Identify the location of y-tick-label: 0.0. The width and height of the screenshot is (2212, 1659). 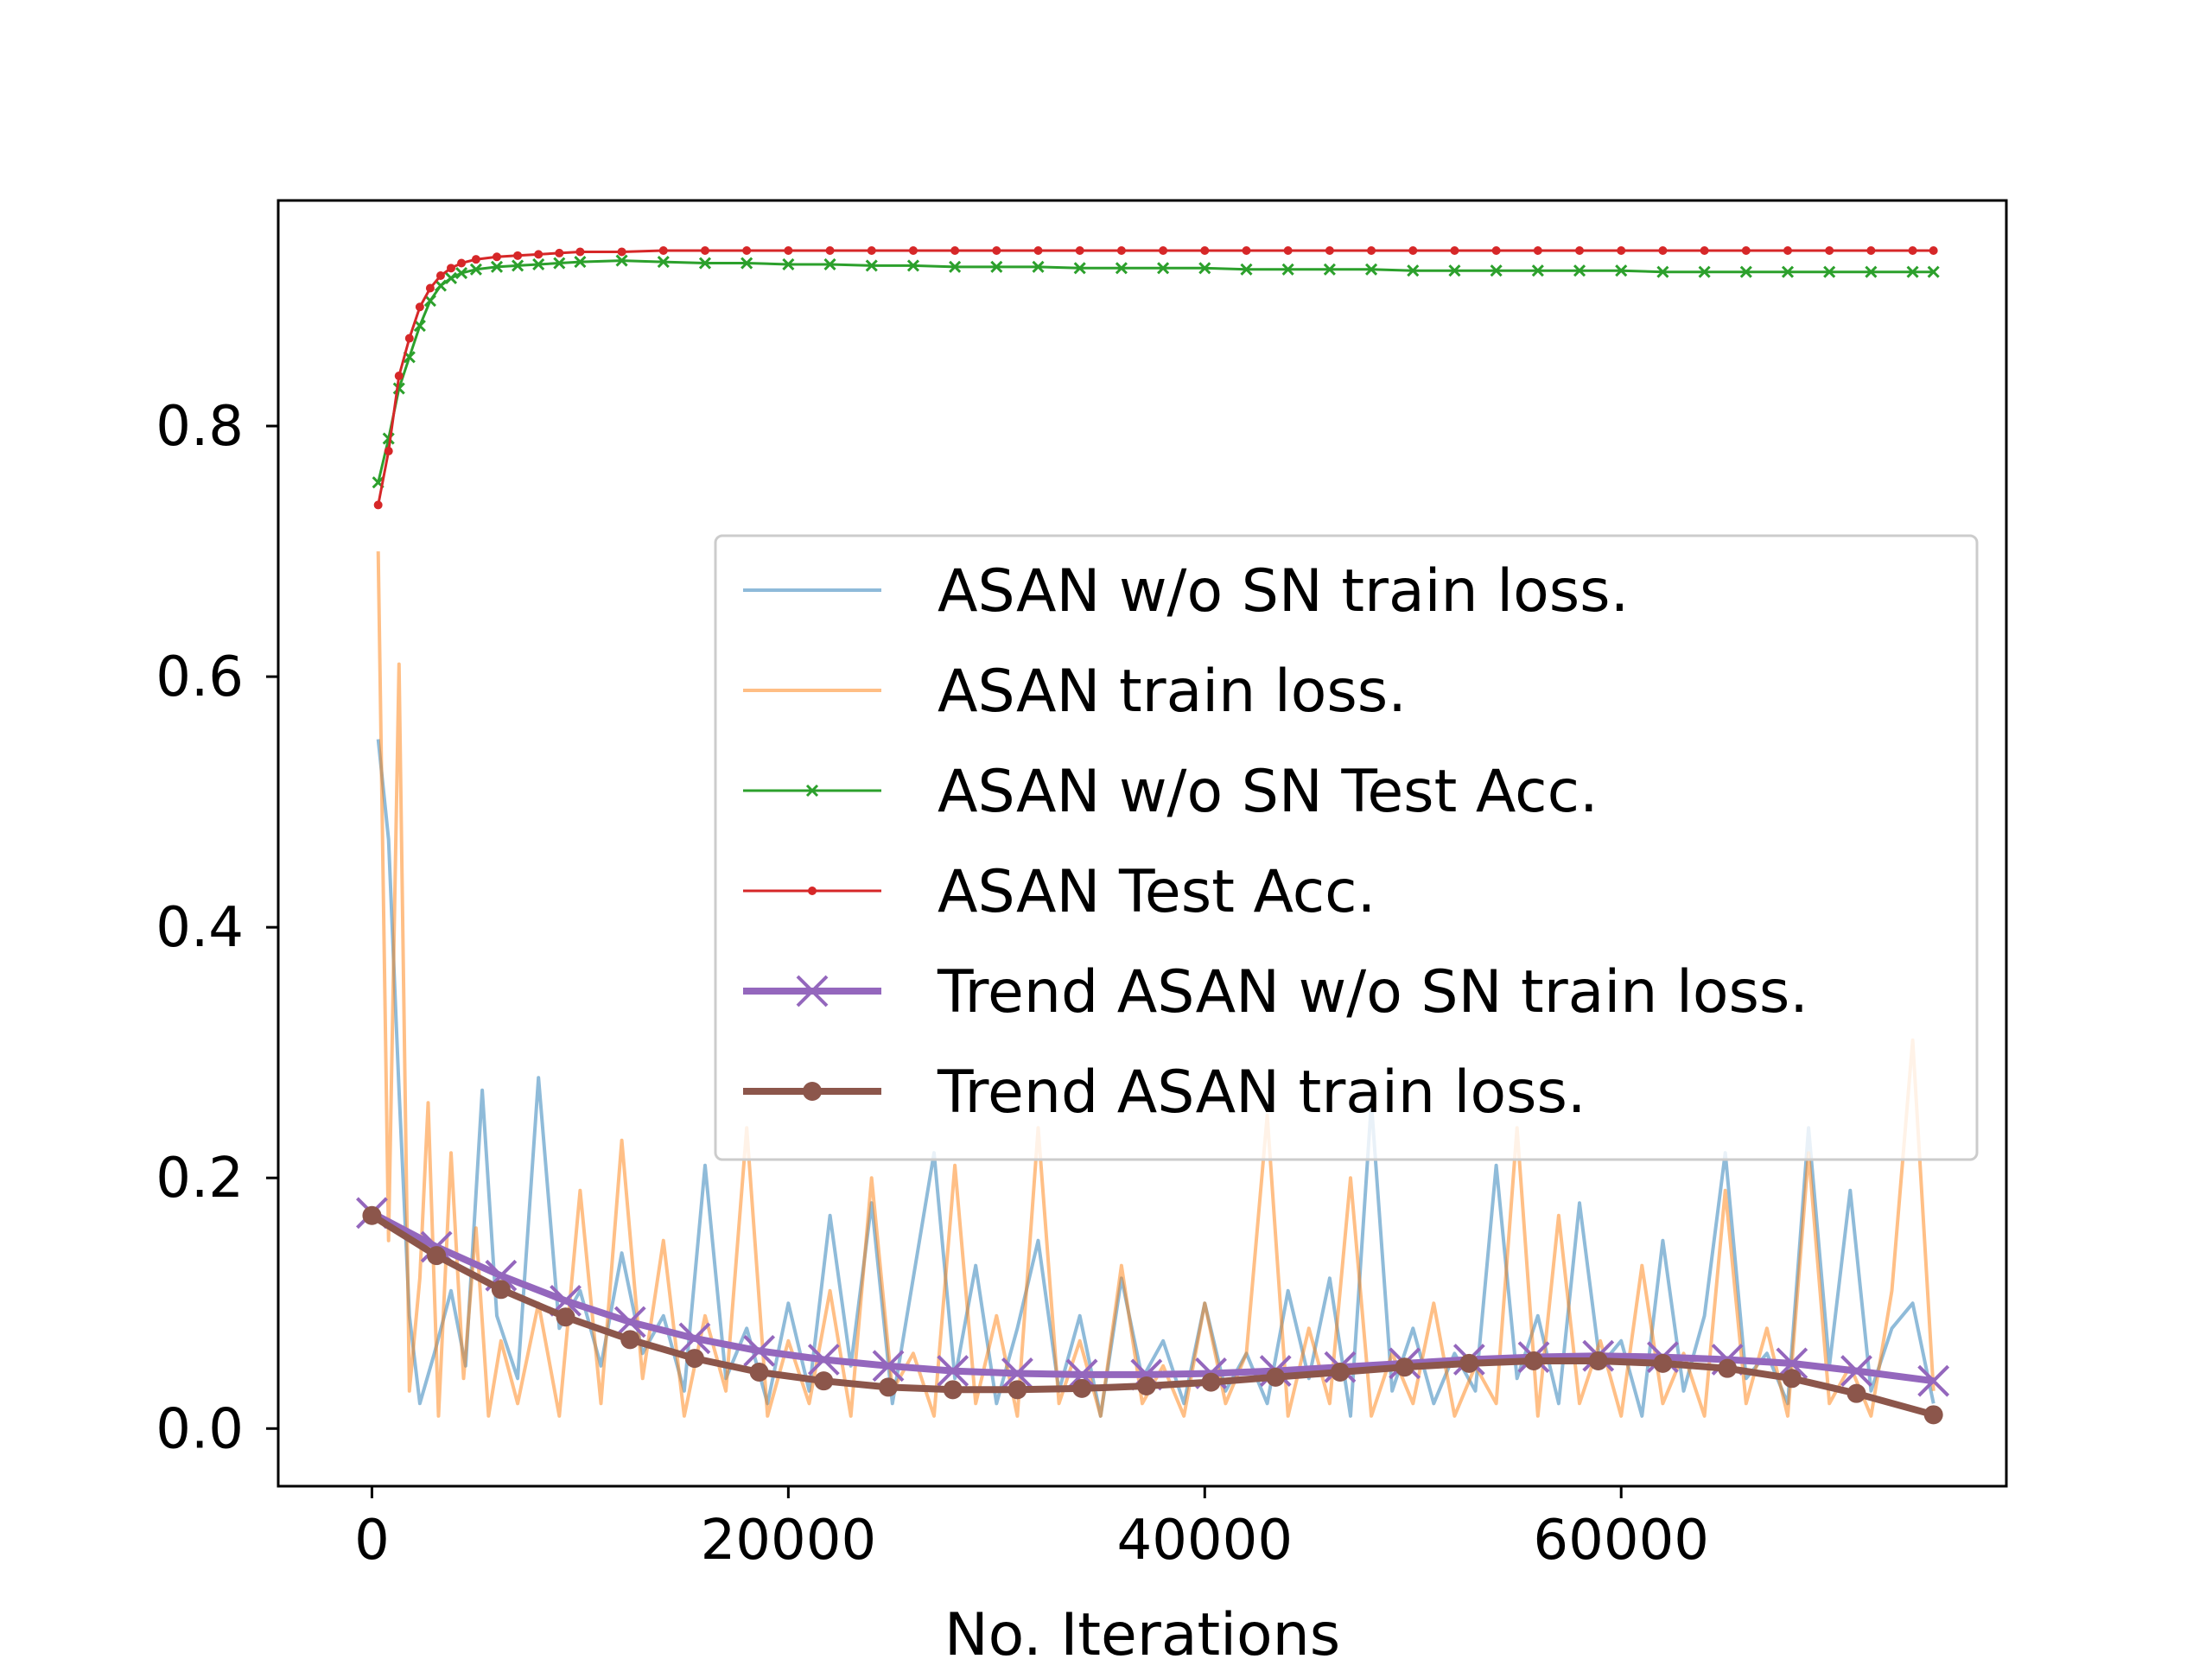
(200, 1429).